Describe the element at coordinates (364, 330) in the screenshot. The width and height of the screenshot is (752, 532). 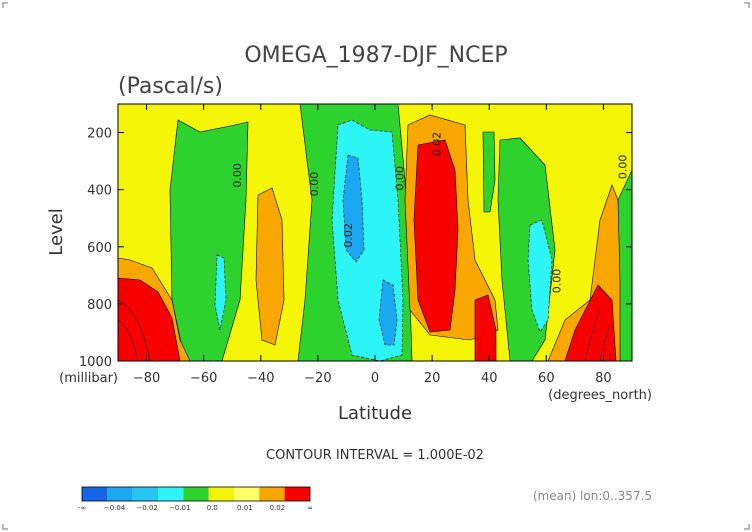
I see `inner-contour-lines` at that location.